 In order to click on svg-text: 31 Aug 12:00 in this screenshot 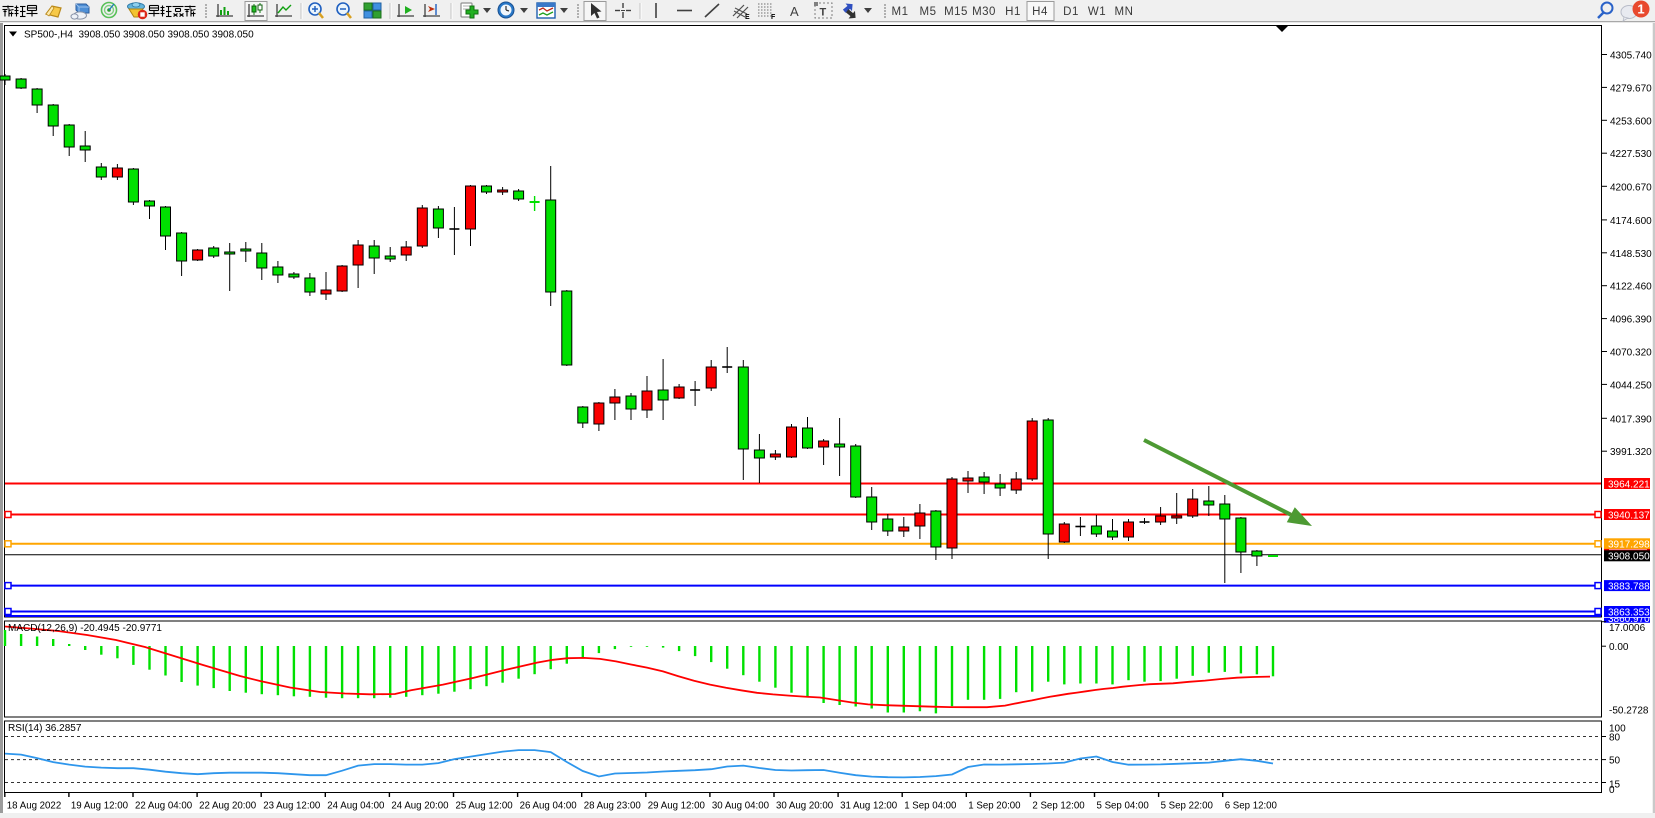, I will do `click(869, 806)`.